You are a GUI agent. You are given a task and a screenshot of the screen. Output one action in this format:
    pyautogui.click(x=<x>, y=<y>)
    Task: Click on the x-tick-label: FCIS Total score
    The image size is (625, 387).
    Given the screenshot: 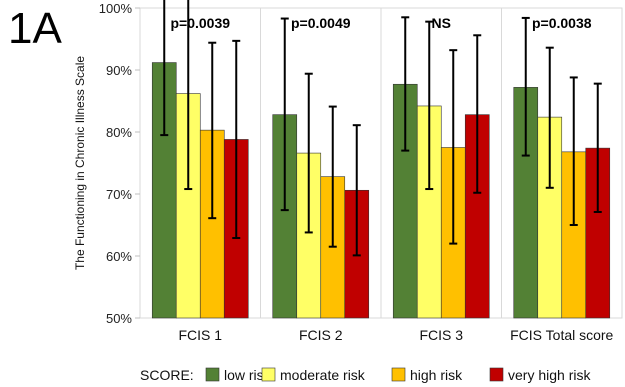 What is the action you would take?
    pyautogui.click(x=561, y=335)
    